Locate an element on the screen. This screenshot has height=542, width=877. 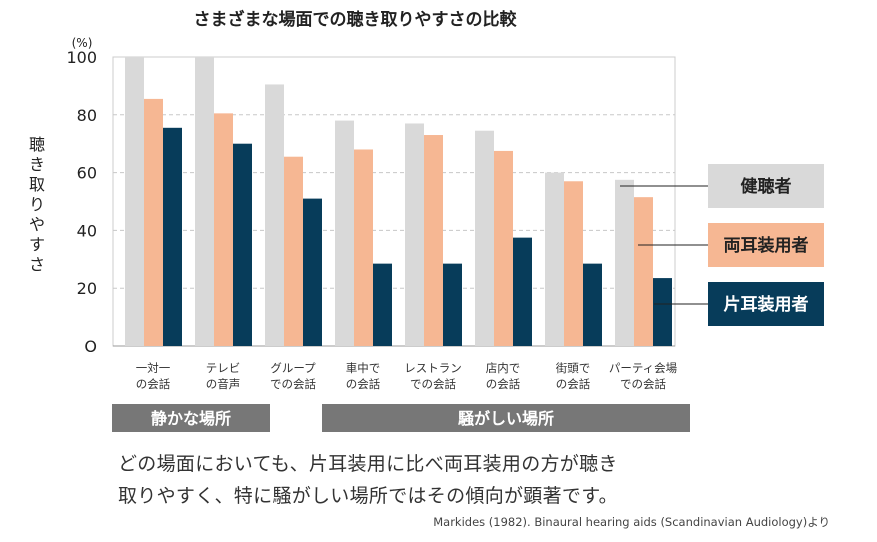
category-label: 一対一 is located at coordinates (153, 368).